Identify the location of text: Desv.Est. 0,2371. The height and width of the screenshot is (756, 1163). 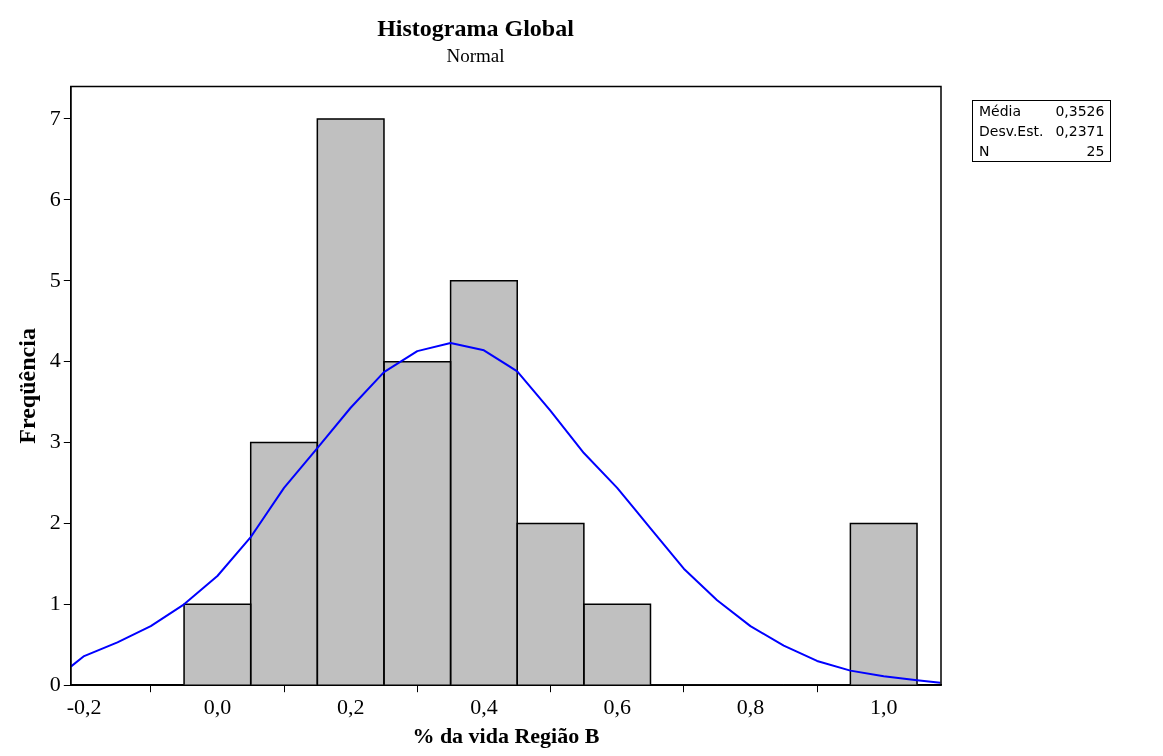
(1042, 131).